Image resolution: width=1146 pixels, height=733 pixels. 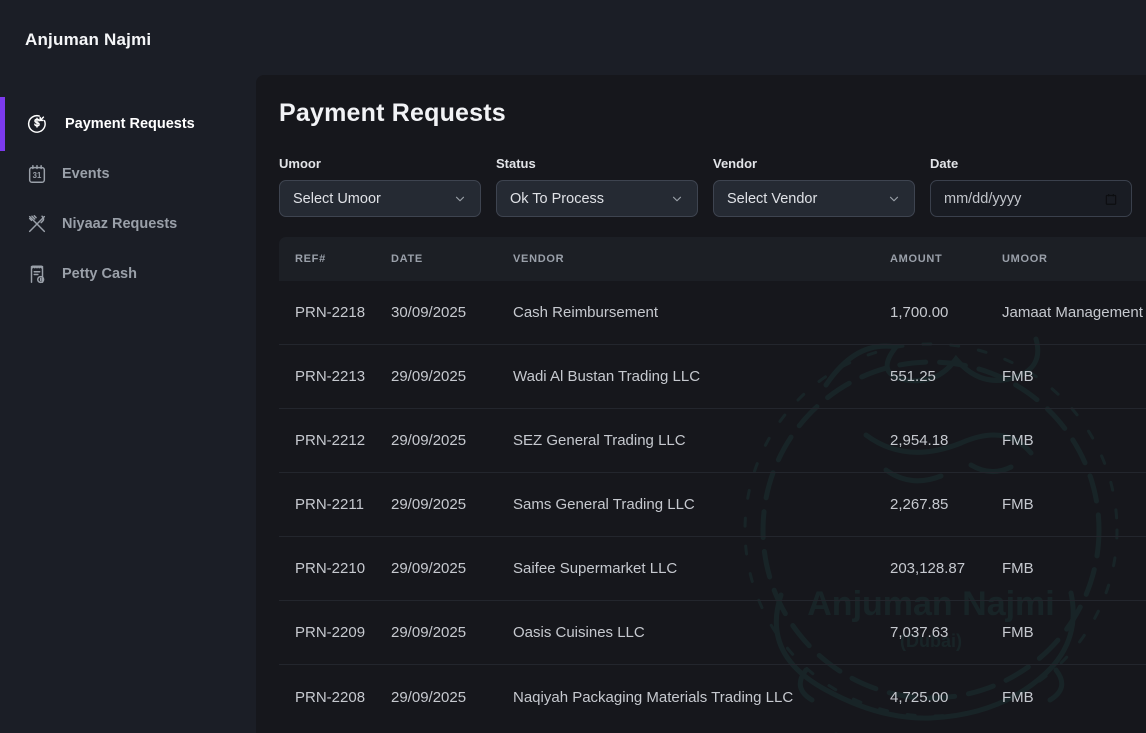 What do you see at coordinates (99, 274) in the screenshot?
I see `sidebar-item-label: Petty Cash` at bounding box center [99, 274].